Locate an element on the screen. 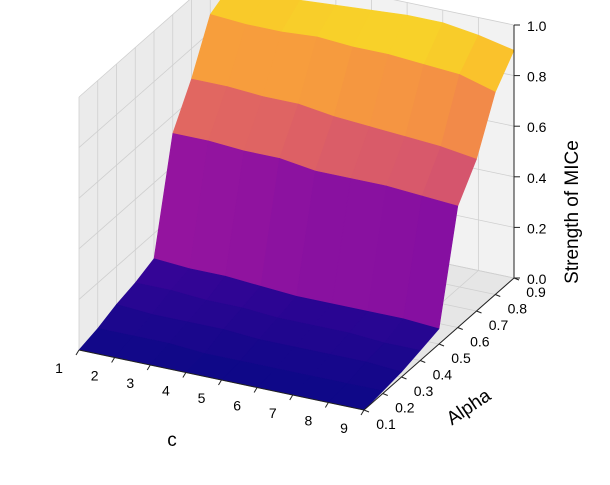  y-tick-label: 0.5 is located at coordinates (461, 358).